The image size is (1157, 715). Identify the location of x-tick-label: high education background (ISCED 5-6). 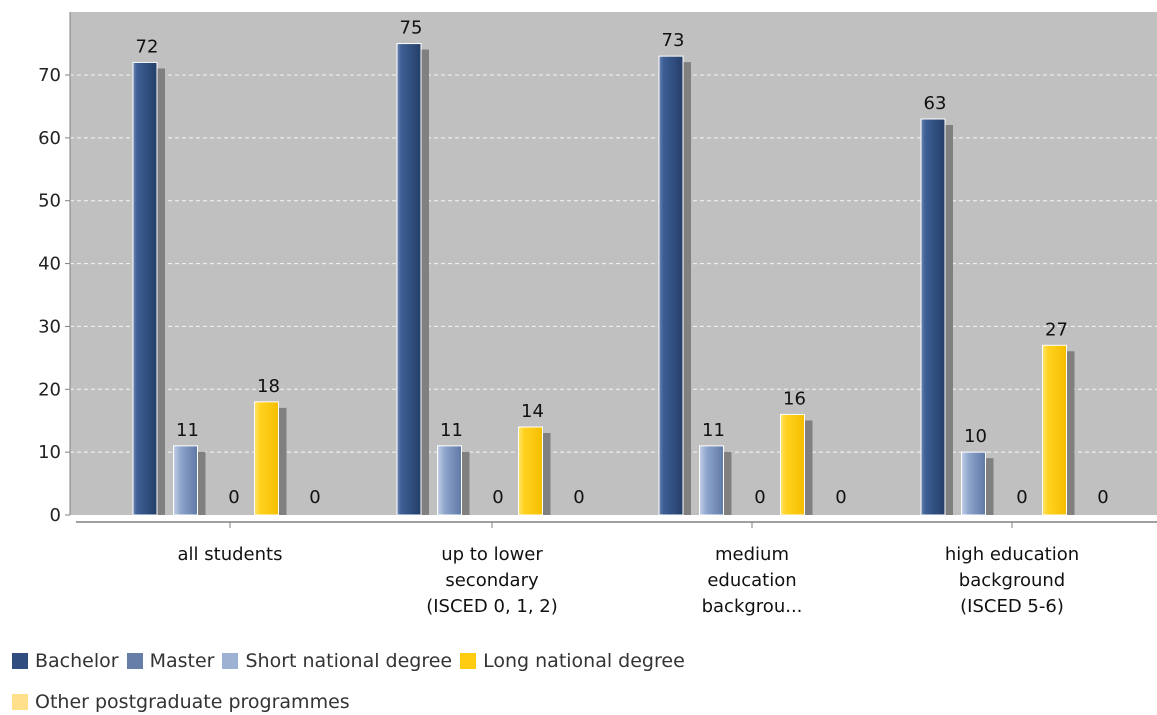
(1012, 580).